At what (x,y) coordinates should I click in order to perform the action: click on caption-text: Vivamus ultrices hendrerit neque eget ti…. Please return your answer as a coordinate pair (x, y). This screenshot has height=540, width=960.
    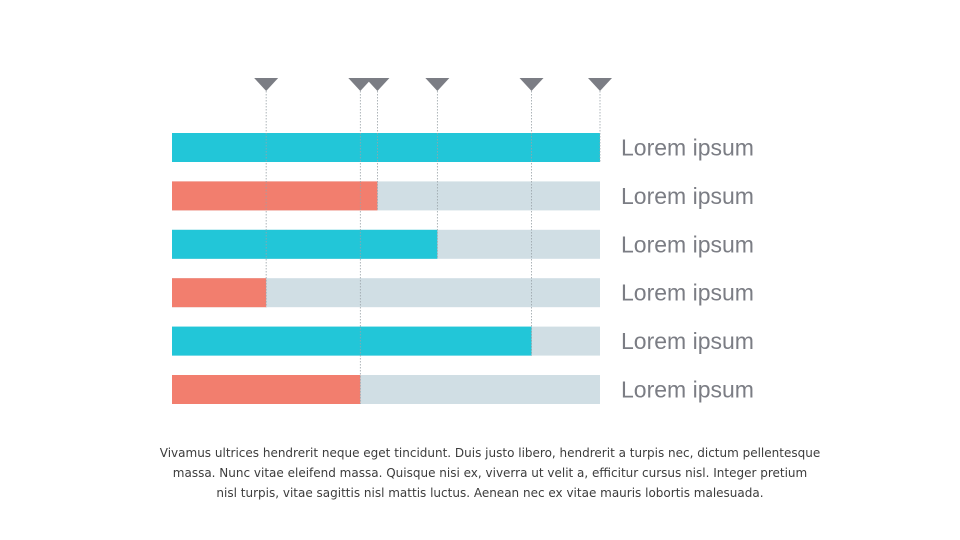
    Looking at the image, I should click on (490, 473).